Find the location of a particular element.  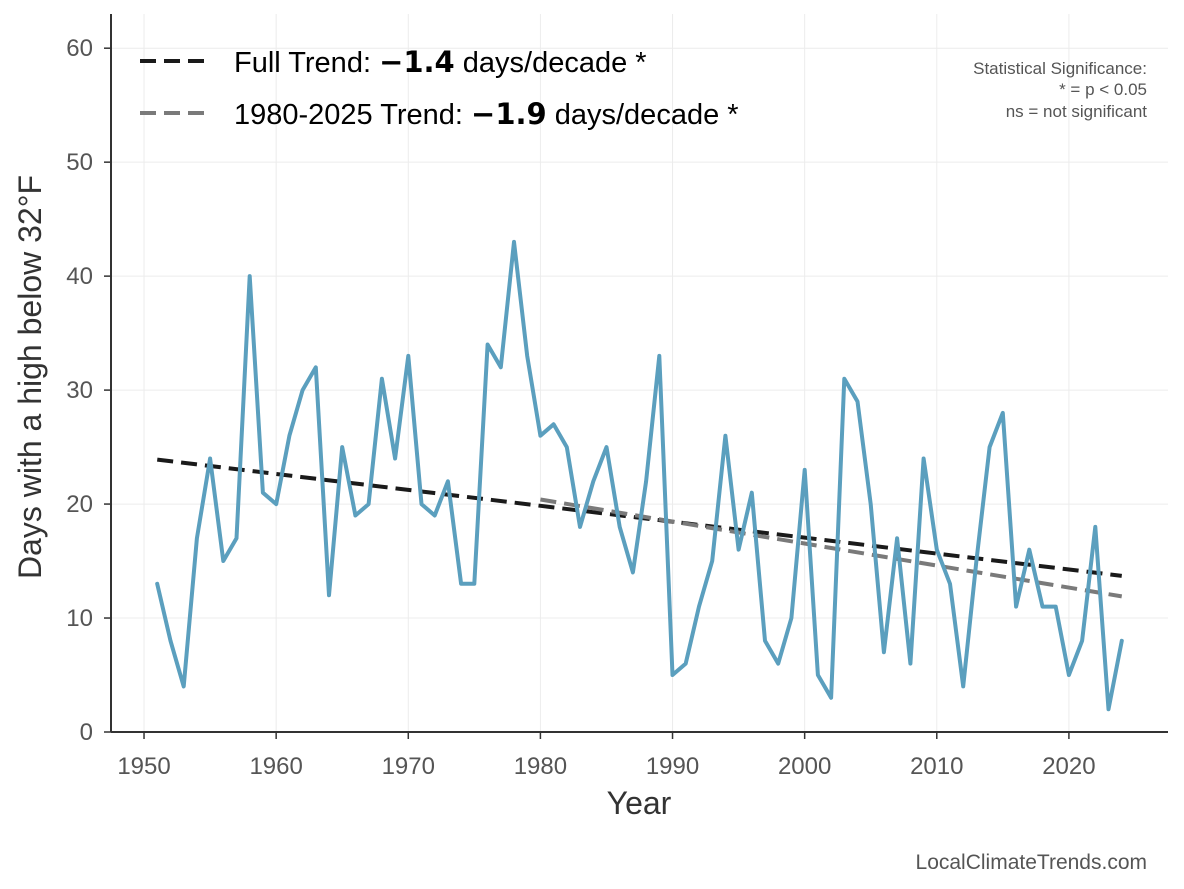

x-tick-label-2000: 2000 is located at coordinates (804, 766).